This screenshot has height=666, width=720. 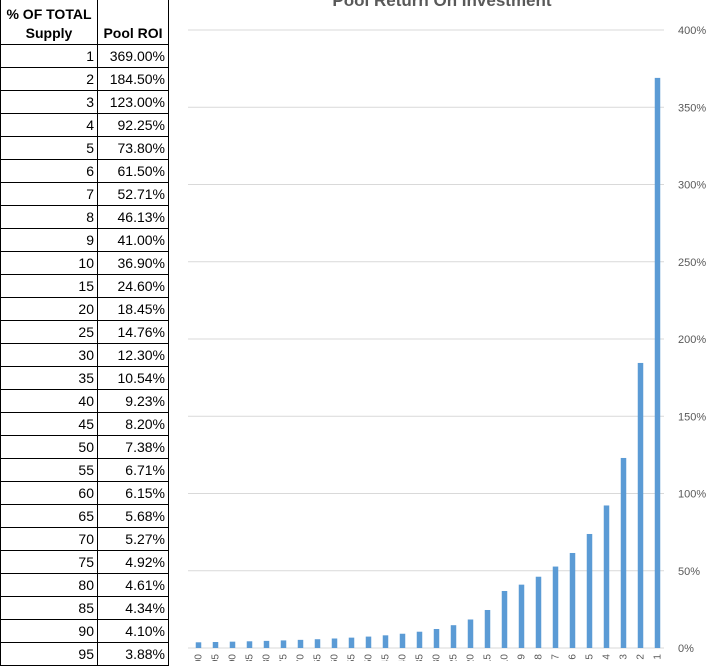 I want to click on supply-cell: 25, so click(x=49, y=332).